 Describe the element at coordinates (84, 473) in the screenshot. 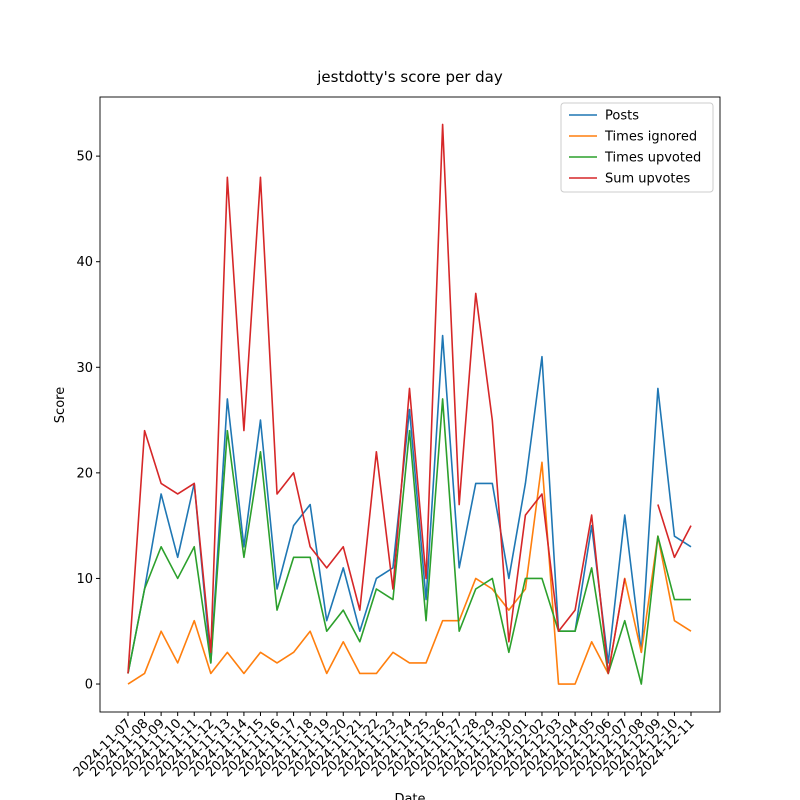

I see `y-tick-label: 20` at that location.